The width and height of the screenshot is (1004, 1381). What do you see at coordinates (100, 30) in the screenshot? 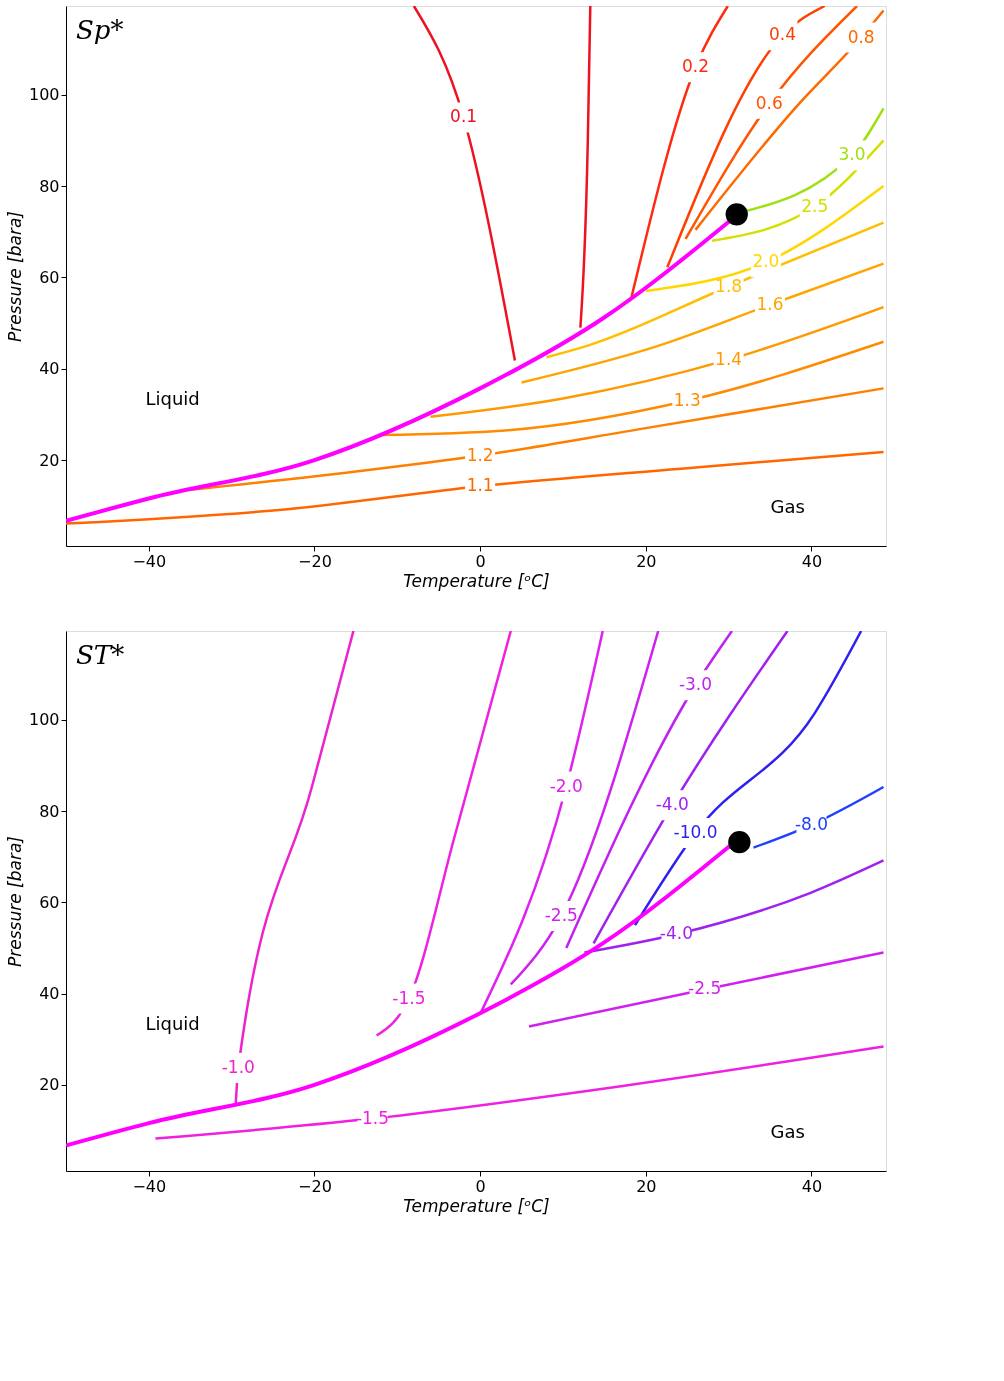
I see `chart-title: Sp*` at bounding box center [100, 30].